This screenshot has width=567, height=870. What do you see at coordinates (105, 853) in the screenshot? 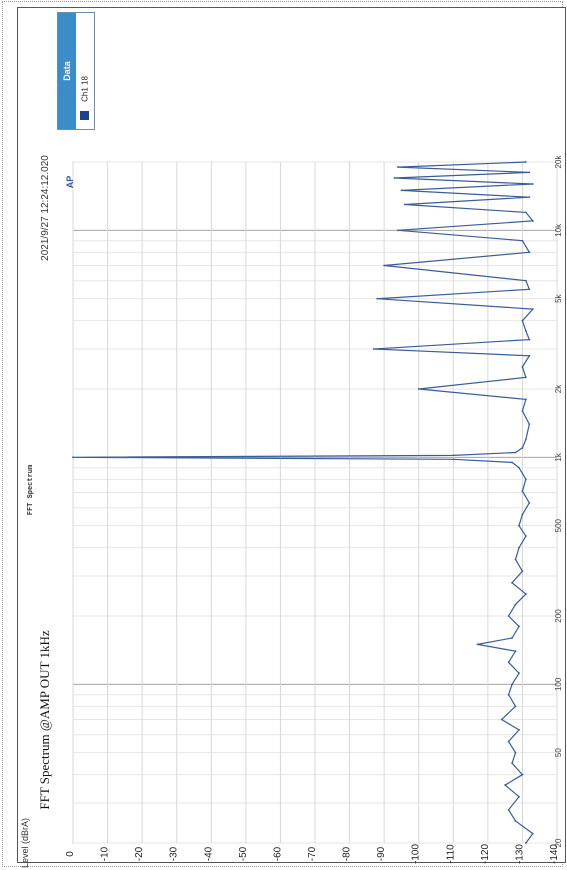
I see `level-tick-label: -10` at bounding box center [105, 853].